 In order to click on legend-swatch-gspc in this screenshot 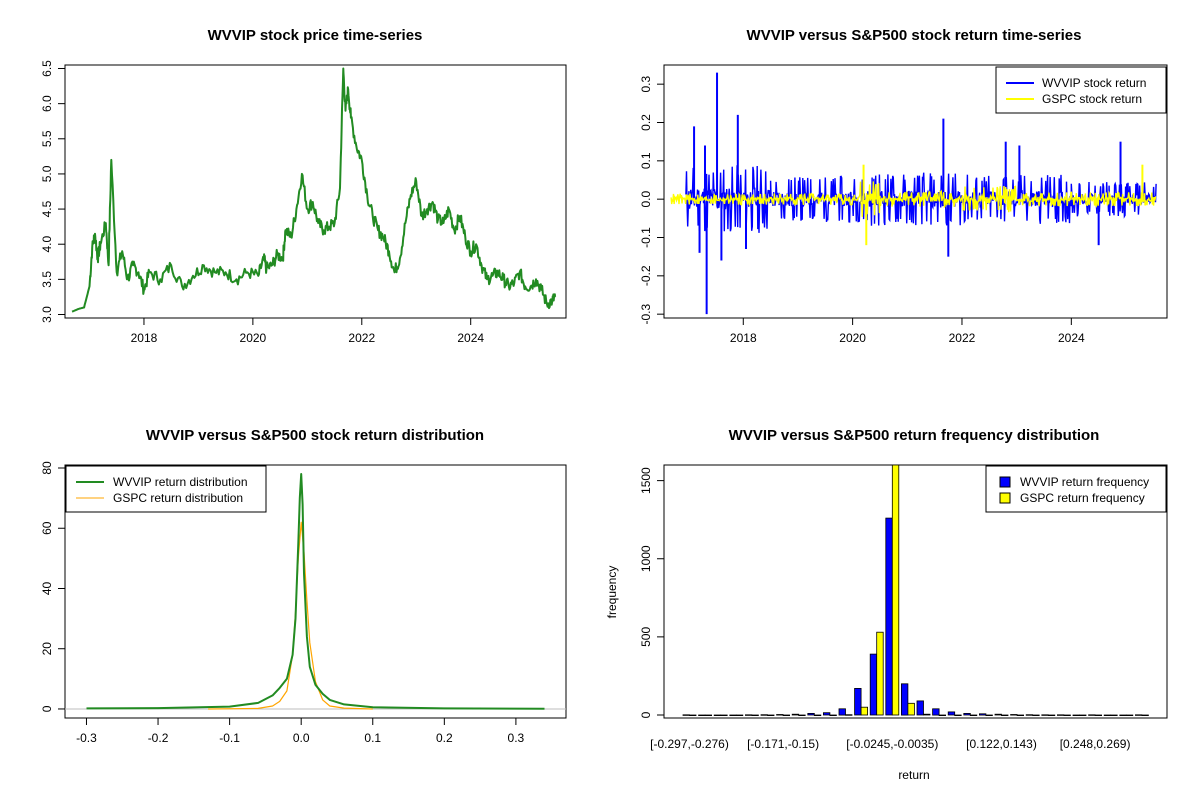, I will do `click(1005, 498)`.